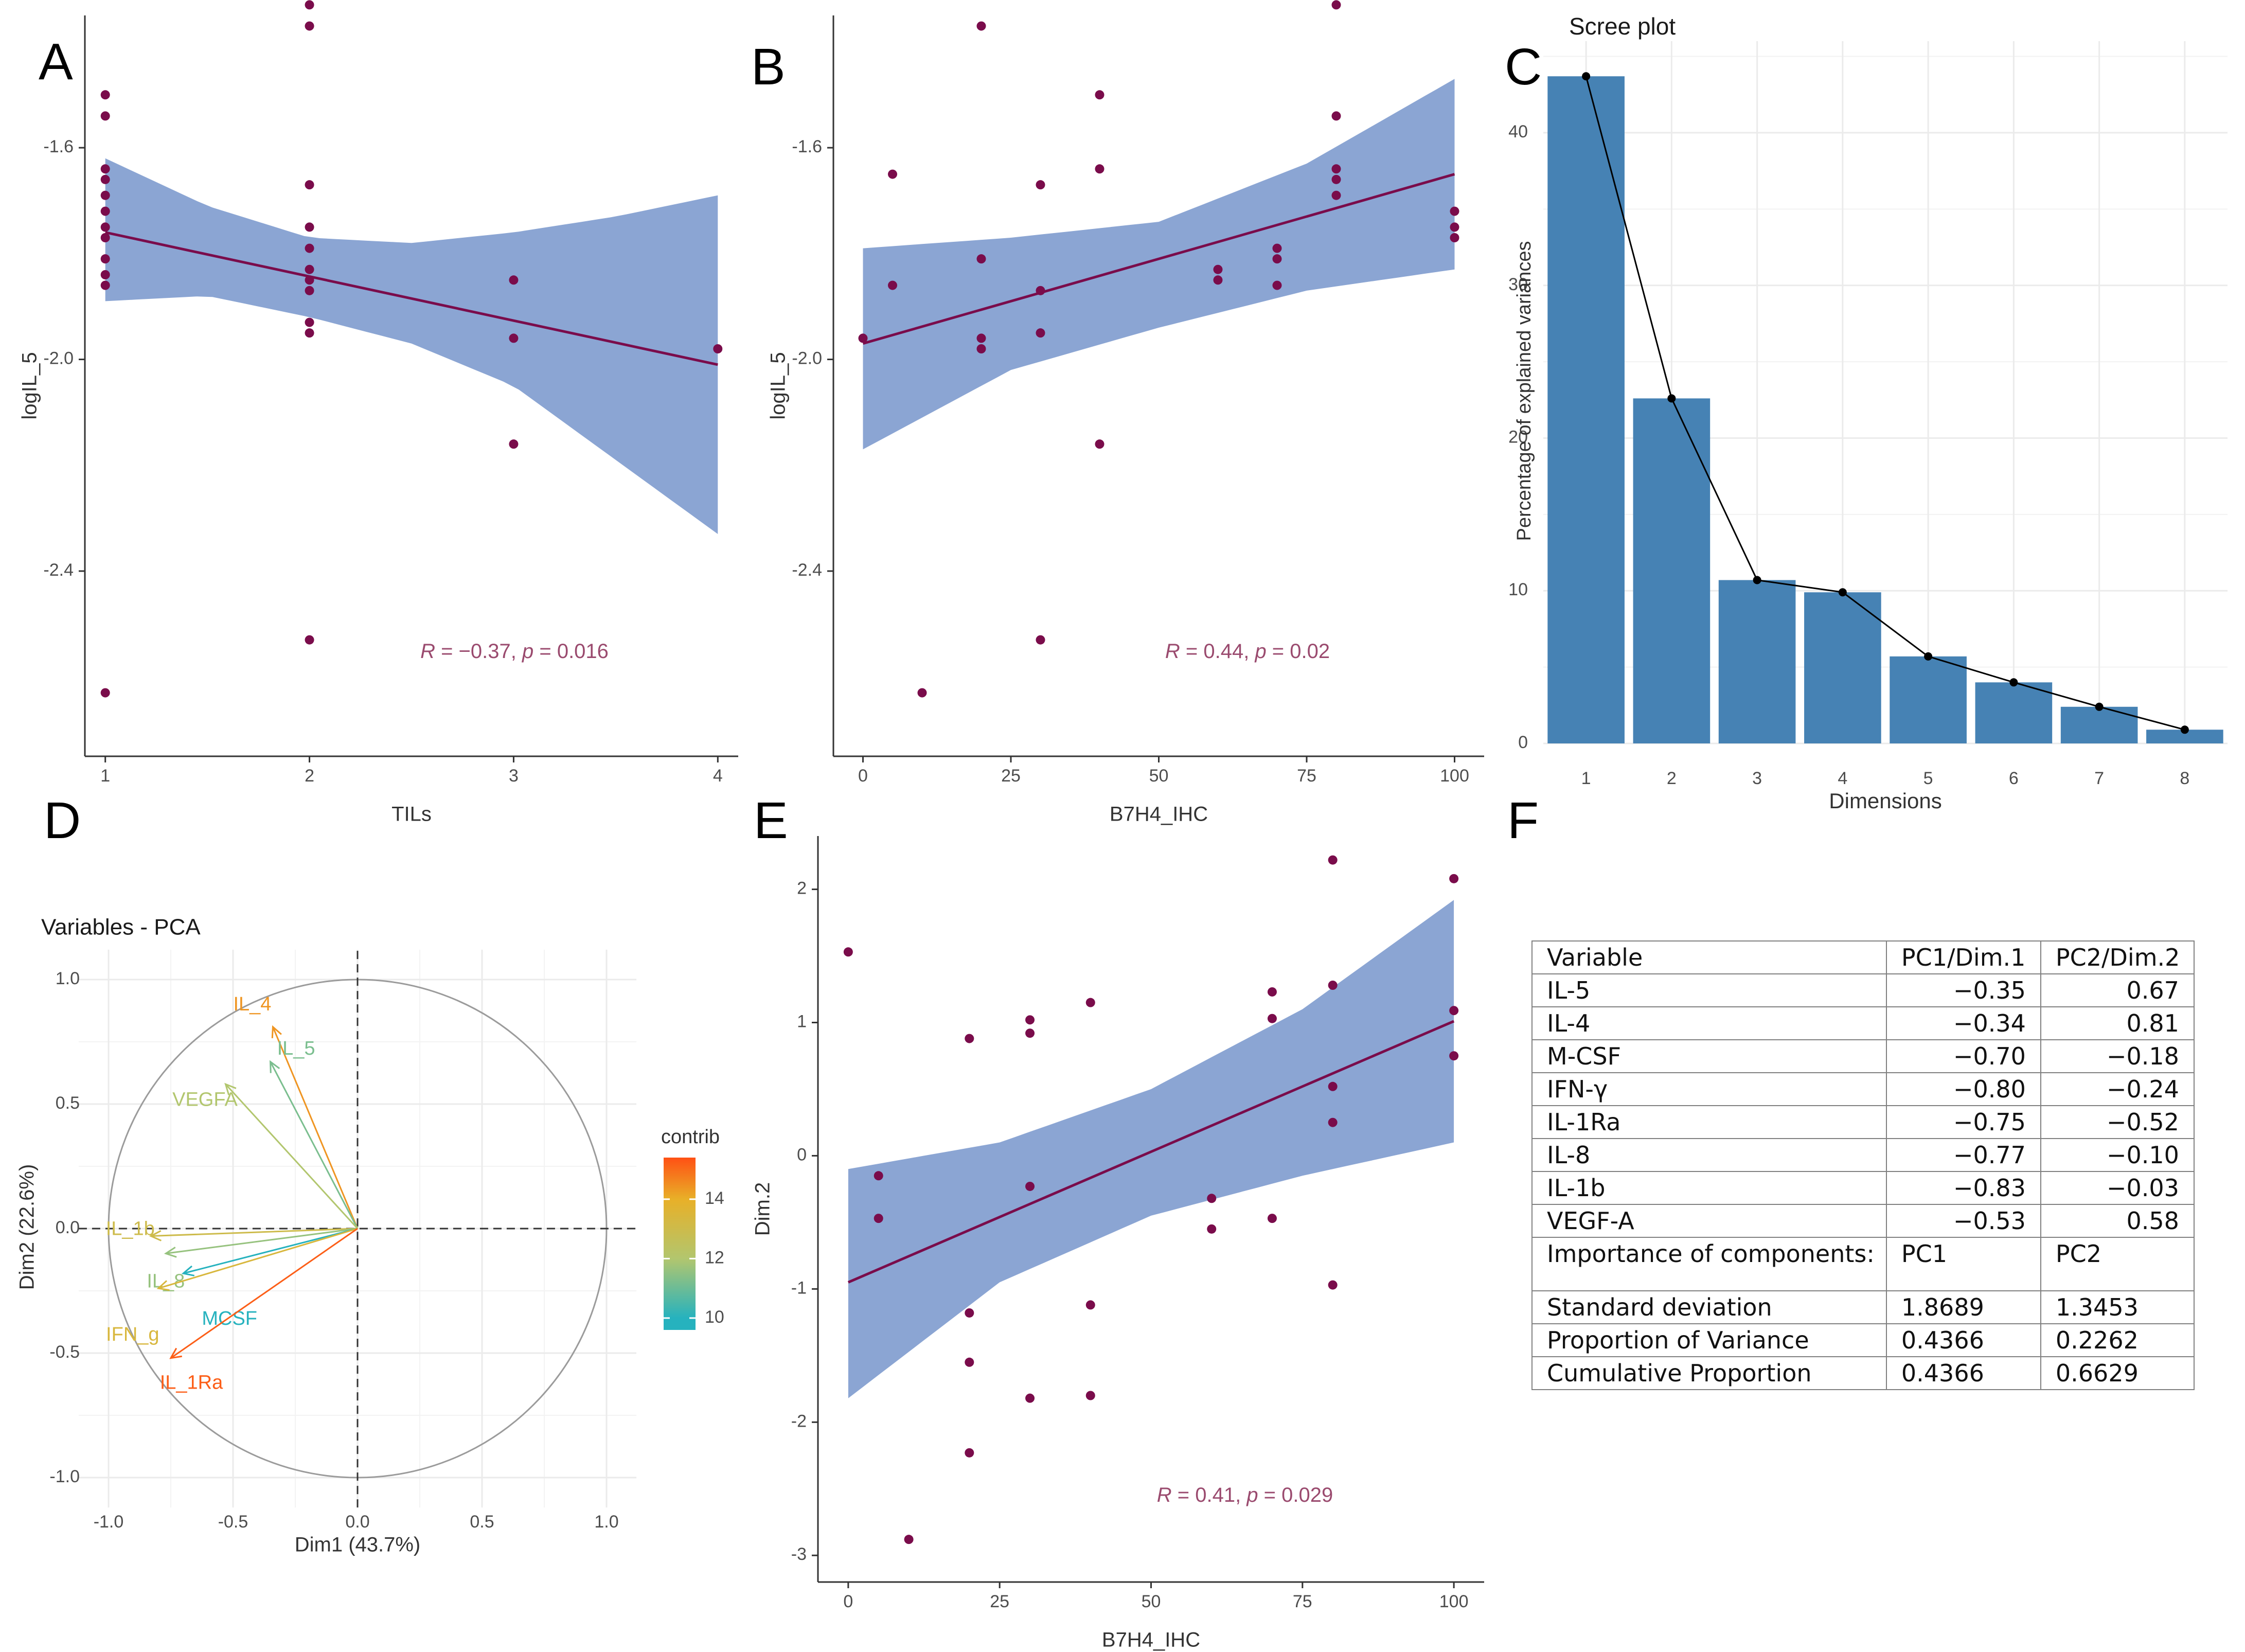  Describe the element at coordinates (233, 1522) in the screenshot. I see `x-tick-label: -0.5` at that location.